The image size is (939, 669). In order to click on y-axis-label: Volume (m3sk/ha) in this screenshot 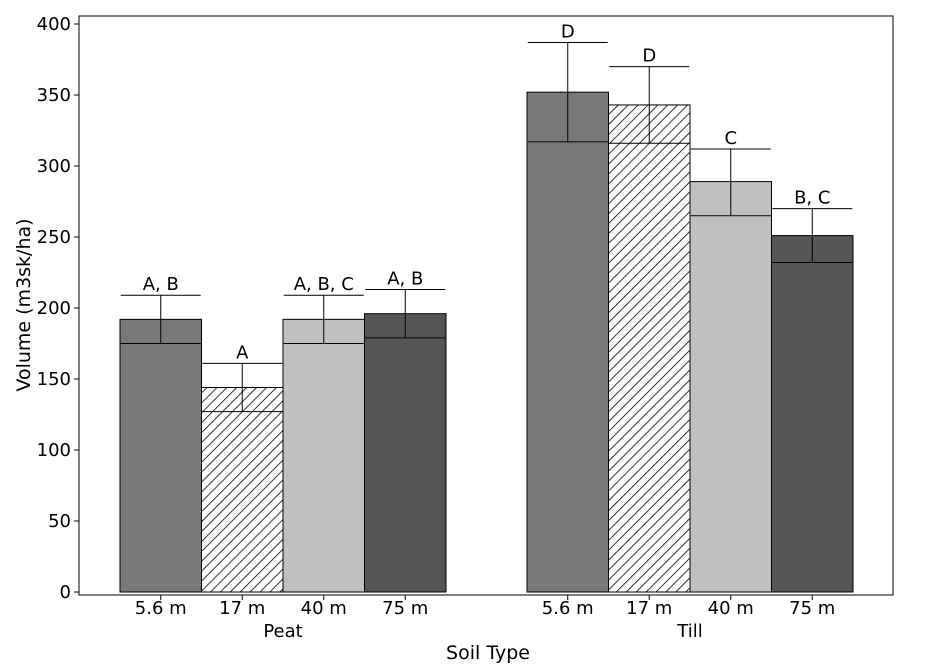, I will do `click(24, 304)`.